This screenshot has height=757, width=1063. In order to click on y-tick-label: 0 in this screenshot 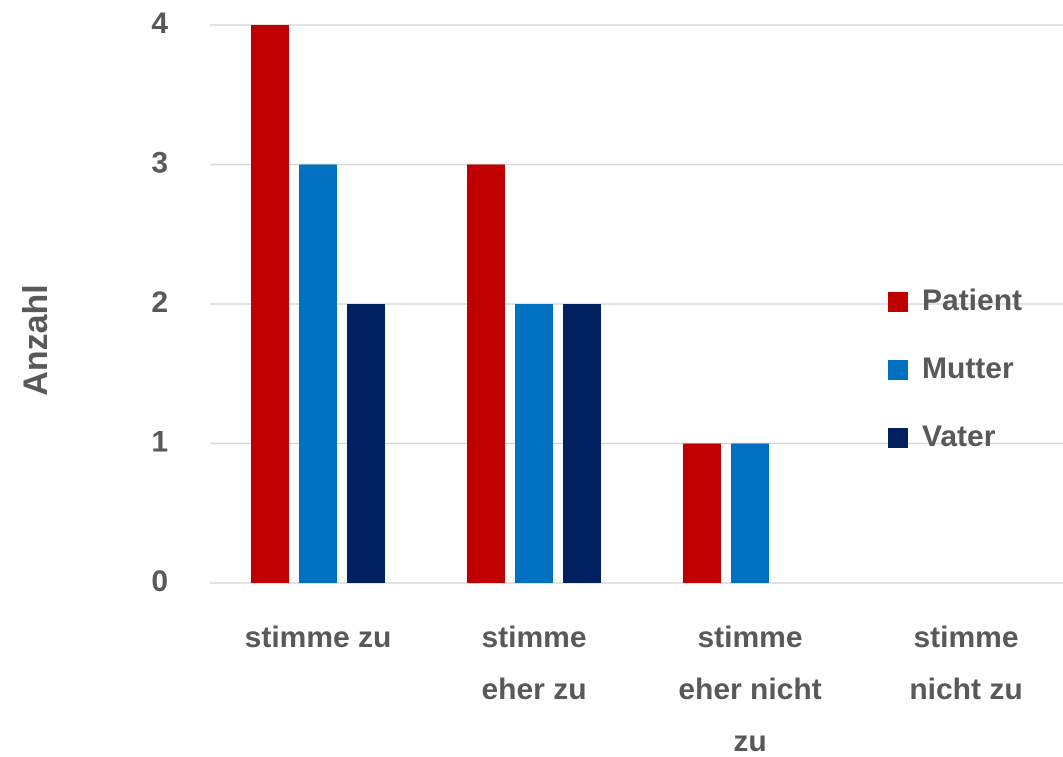, I will do `click(159, 581)`.